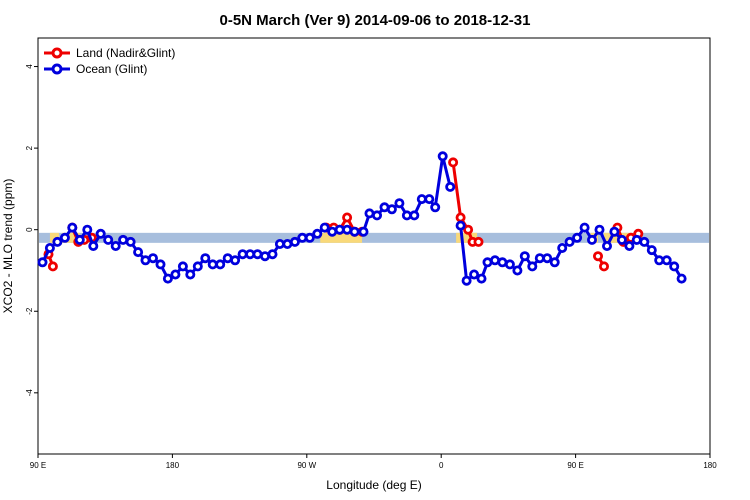  Describe the element at coordinates (29, 66) in the screenshot. I see `y-tick-label: 4` at that location.